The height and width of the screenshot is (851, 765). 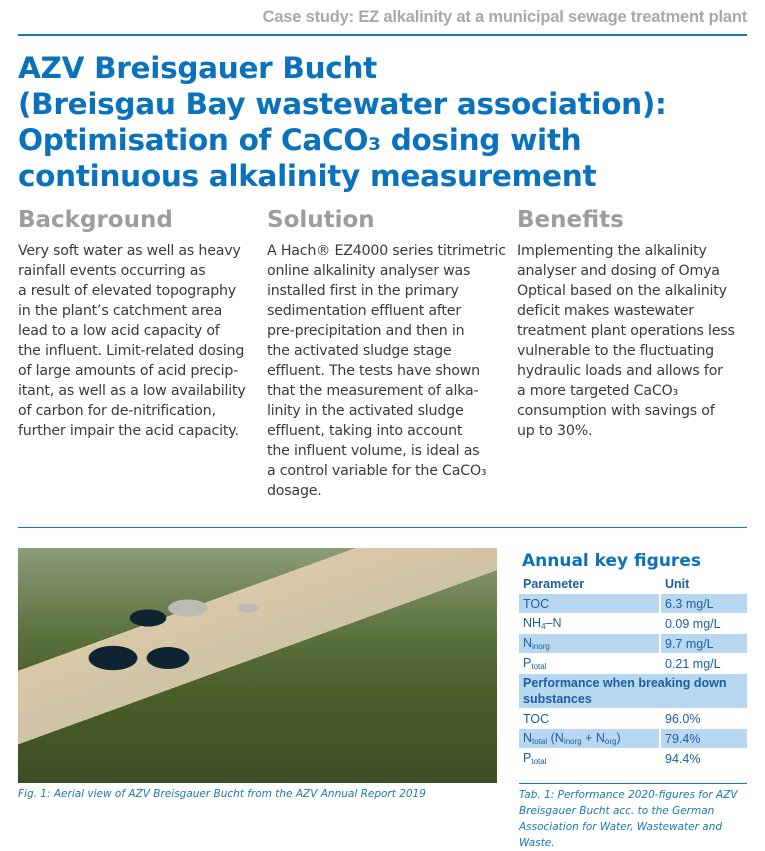 I want to click on body-text-line: consumption with savings of, so click(x=616, y=411).